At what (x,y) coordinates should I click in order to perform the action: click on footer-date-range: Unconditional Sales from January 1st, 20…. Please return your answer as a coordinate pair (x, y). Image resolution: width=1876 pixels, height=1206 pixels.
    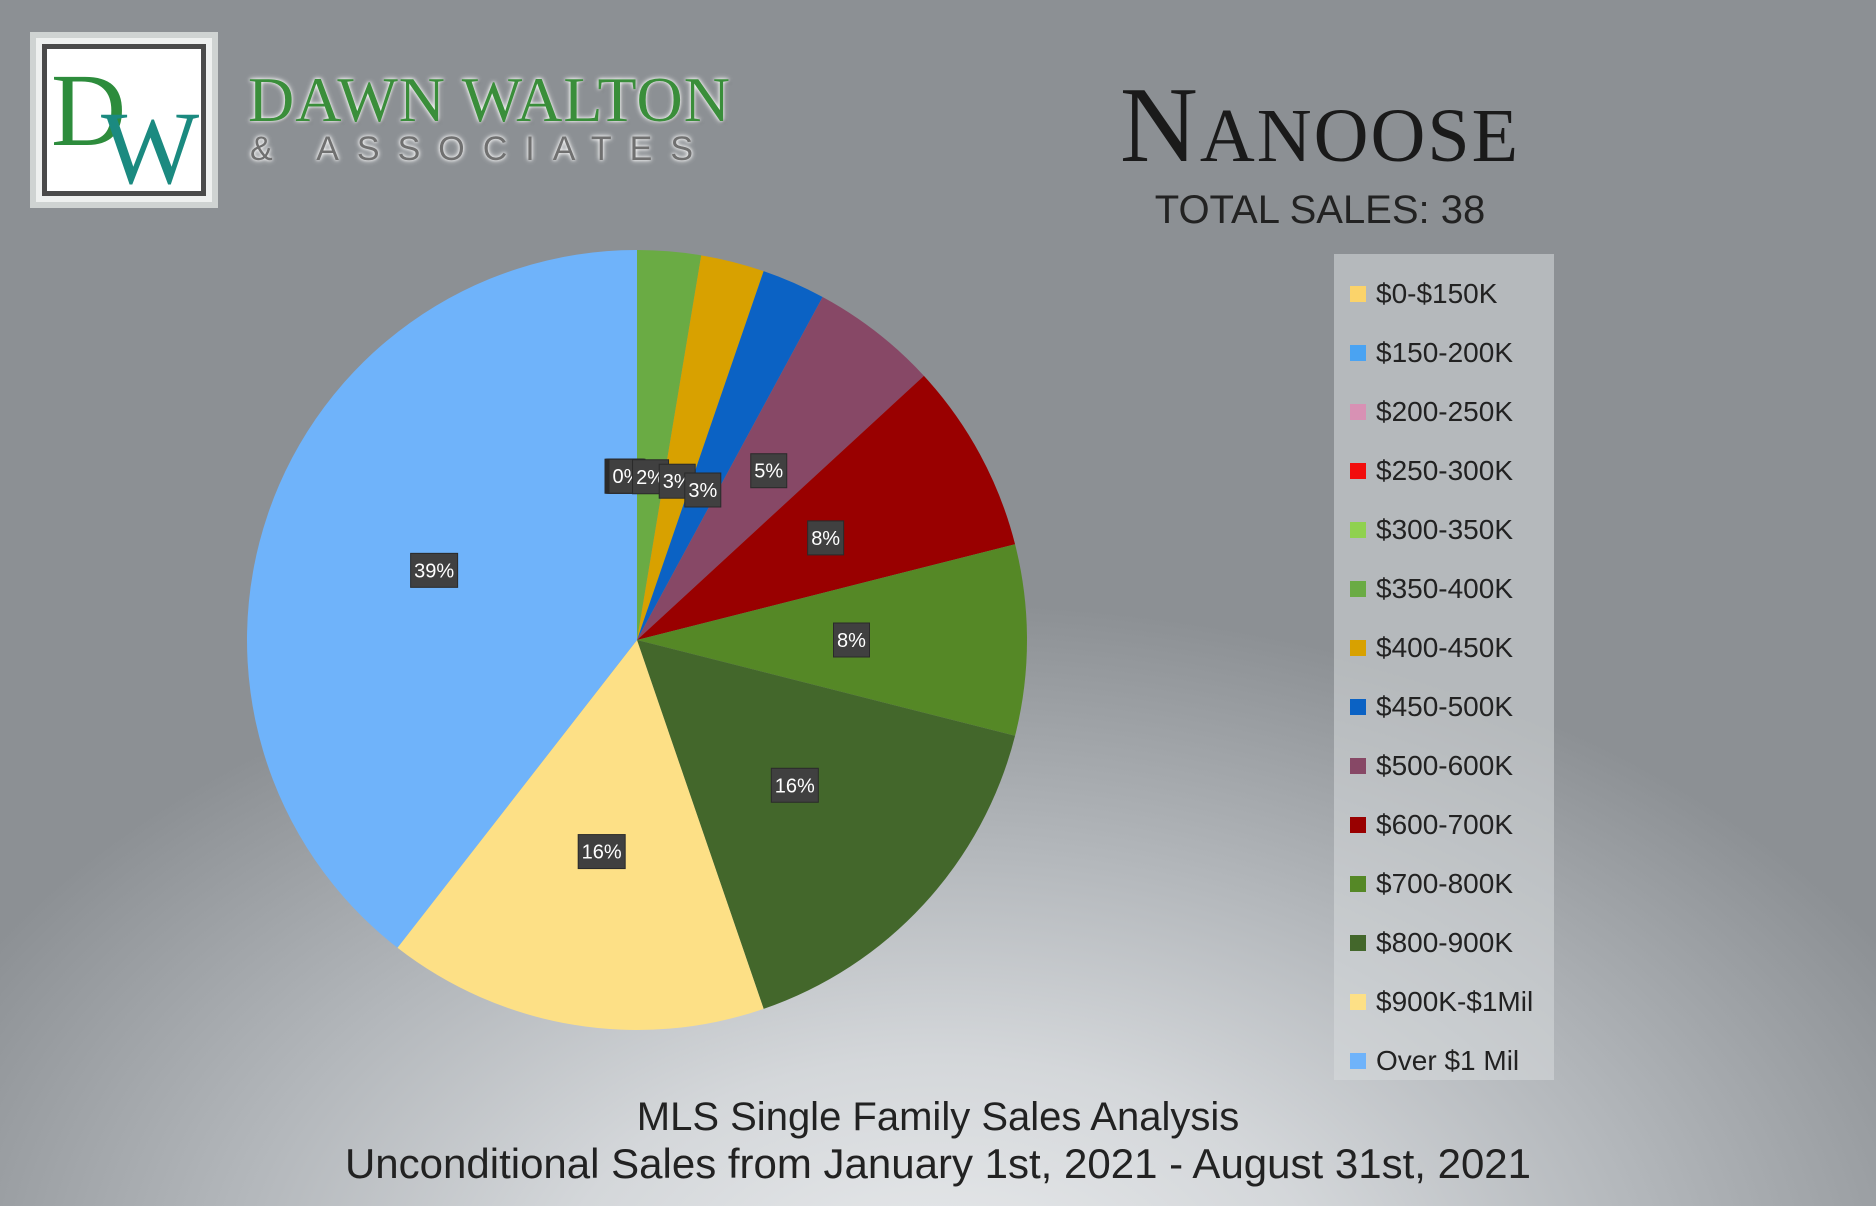
    Looking at the image, I should click on (938, 1163).